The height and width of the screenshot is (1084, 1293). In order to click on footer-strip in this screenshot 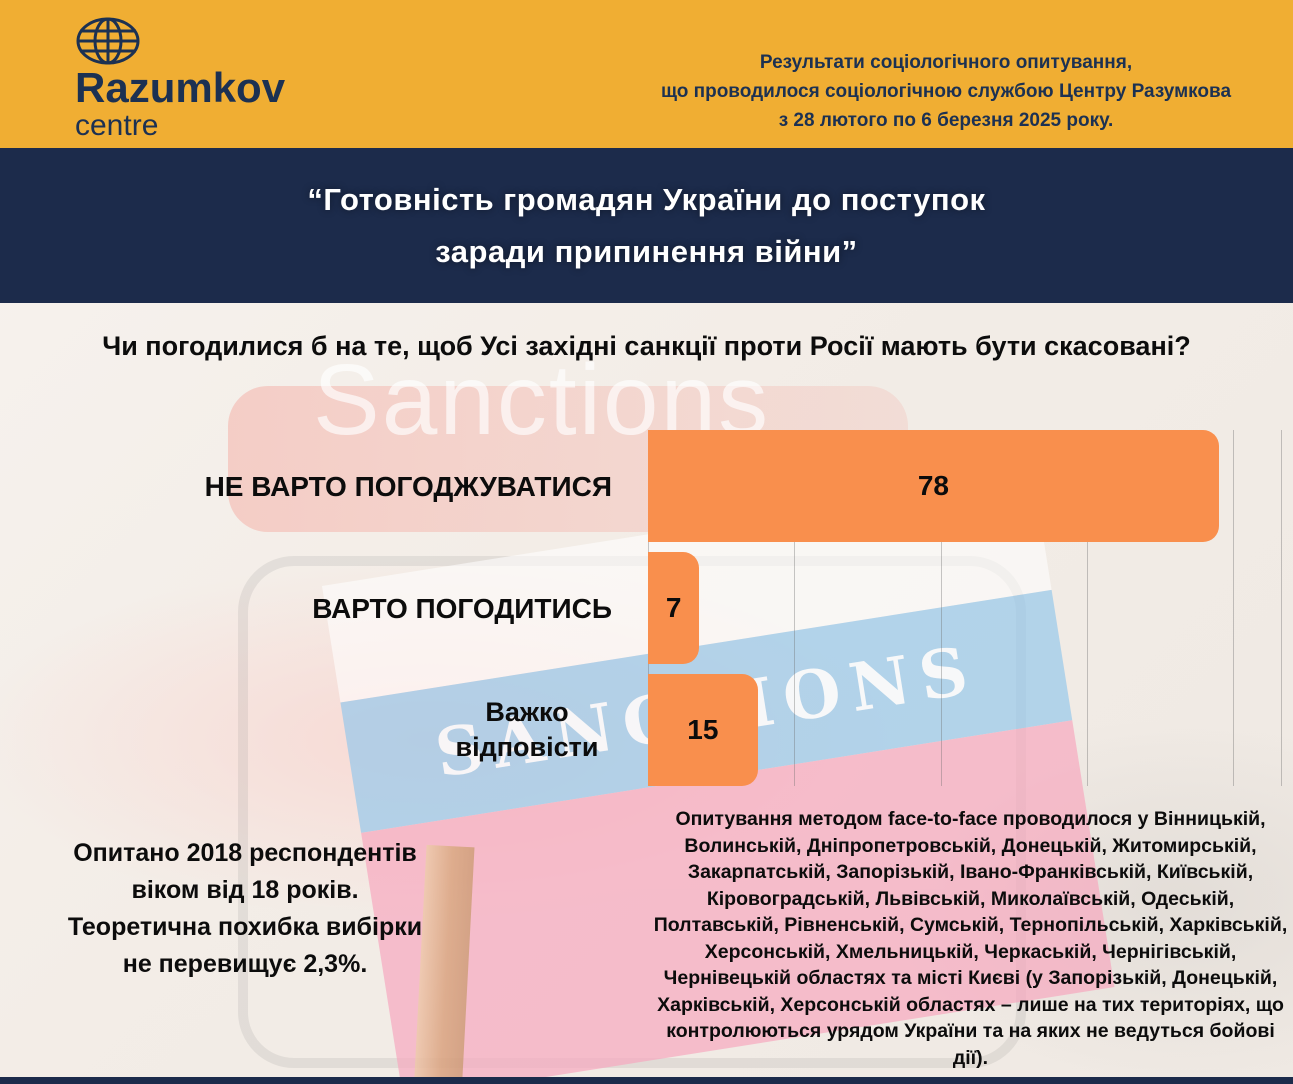, I will do `click(646, 1080)`.